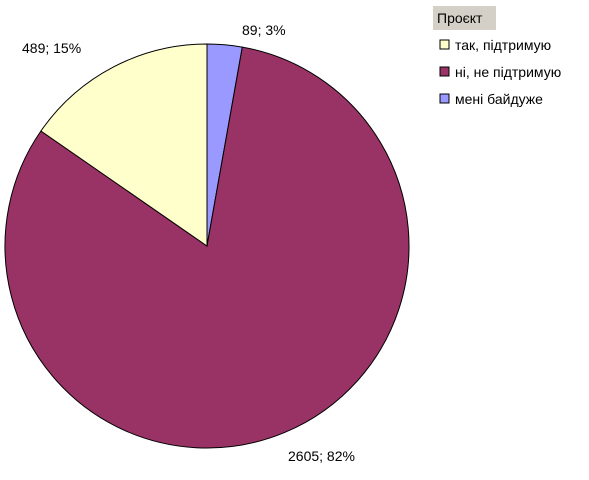 This screenshot has width=589, height=480. What do you see at coordinates (508, 72) in the screenshot?
I see `legend-label: ні, не підтримую` at bounding box center [508, 72].